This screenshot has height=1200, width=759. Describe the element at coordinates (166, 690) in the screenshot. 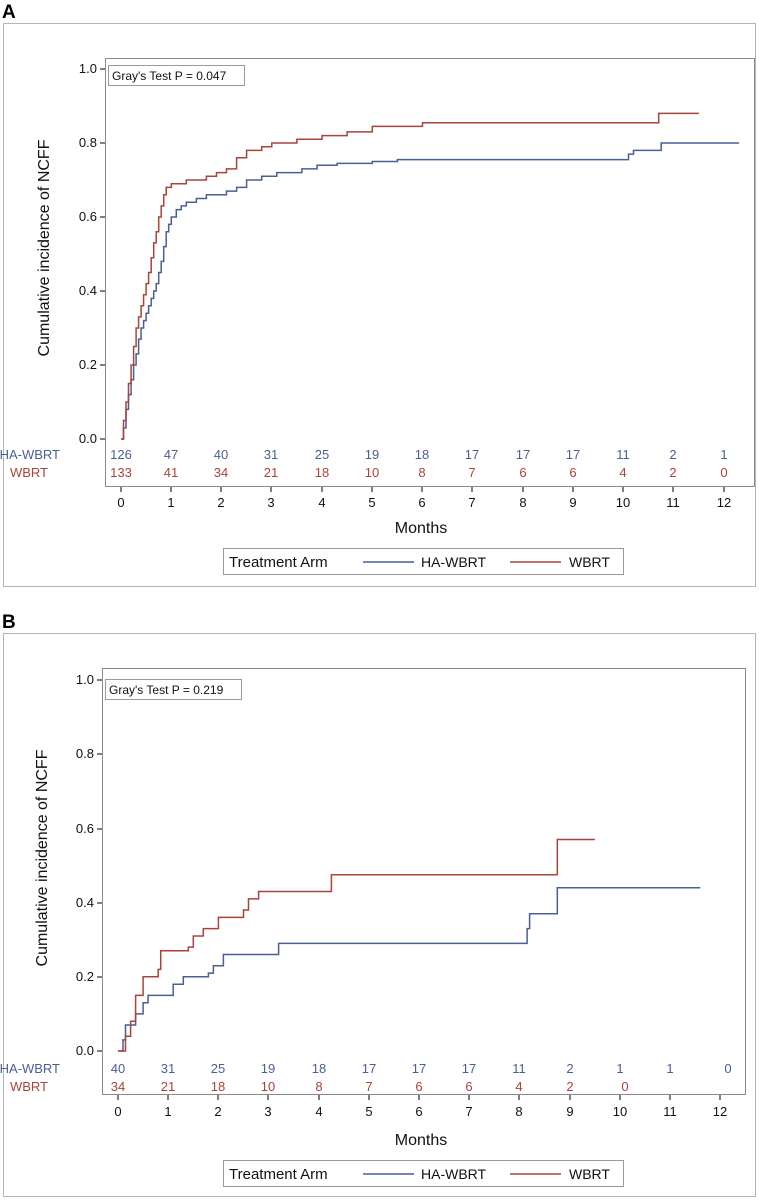

I see `grays-test-annotation: Gray's Test P = 0.219` at that location.